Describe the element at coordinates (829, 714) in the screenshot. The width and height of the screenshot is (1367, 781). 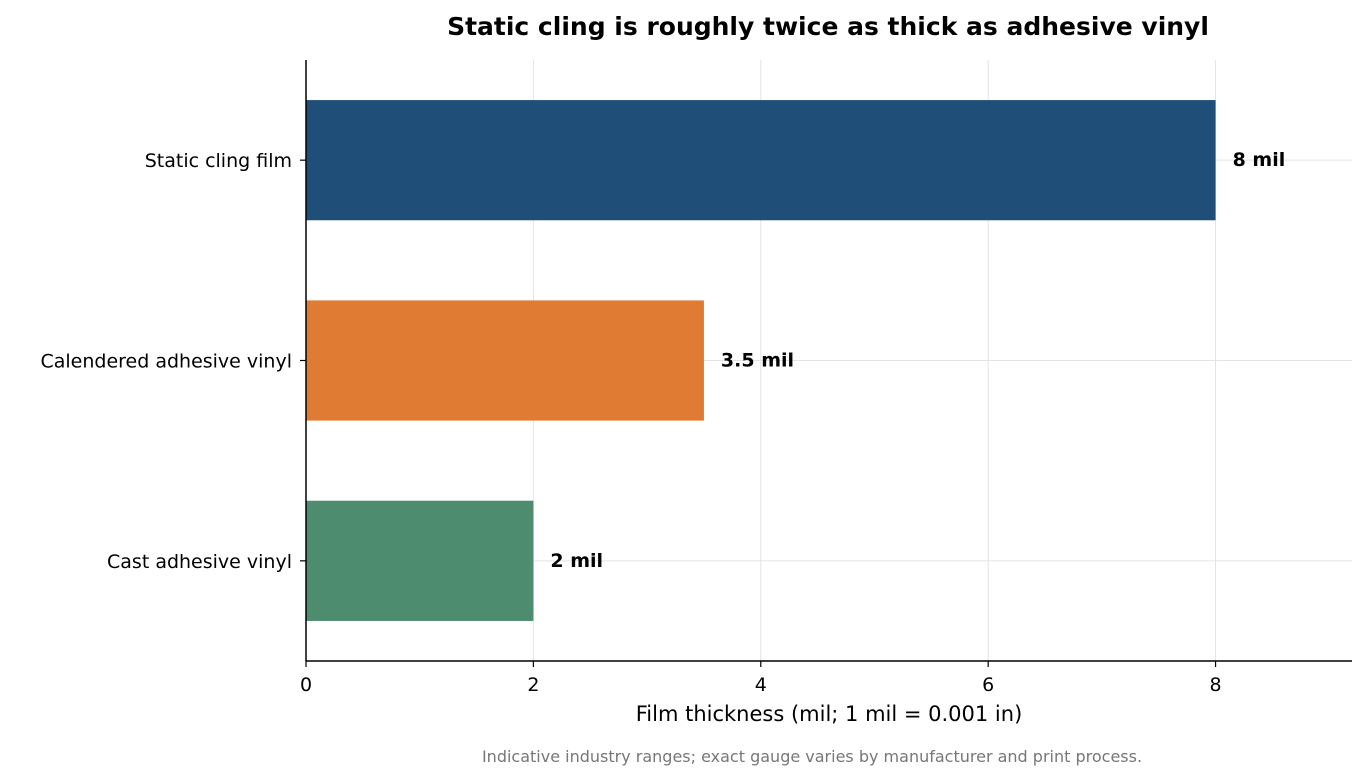
I see `x-axis-title: Film thickness (mil; 1 mil = 0.001 in)` at that location.